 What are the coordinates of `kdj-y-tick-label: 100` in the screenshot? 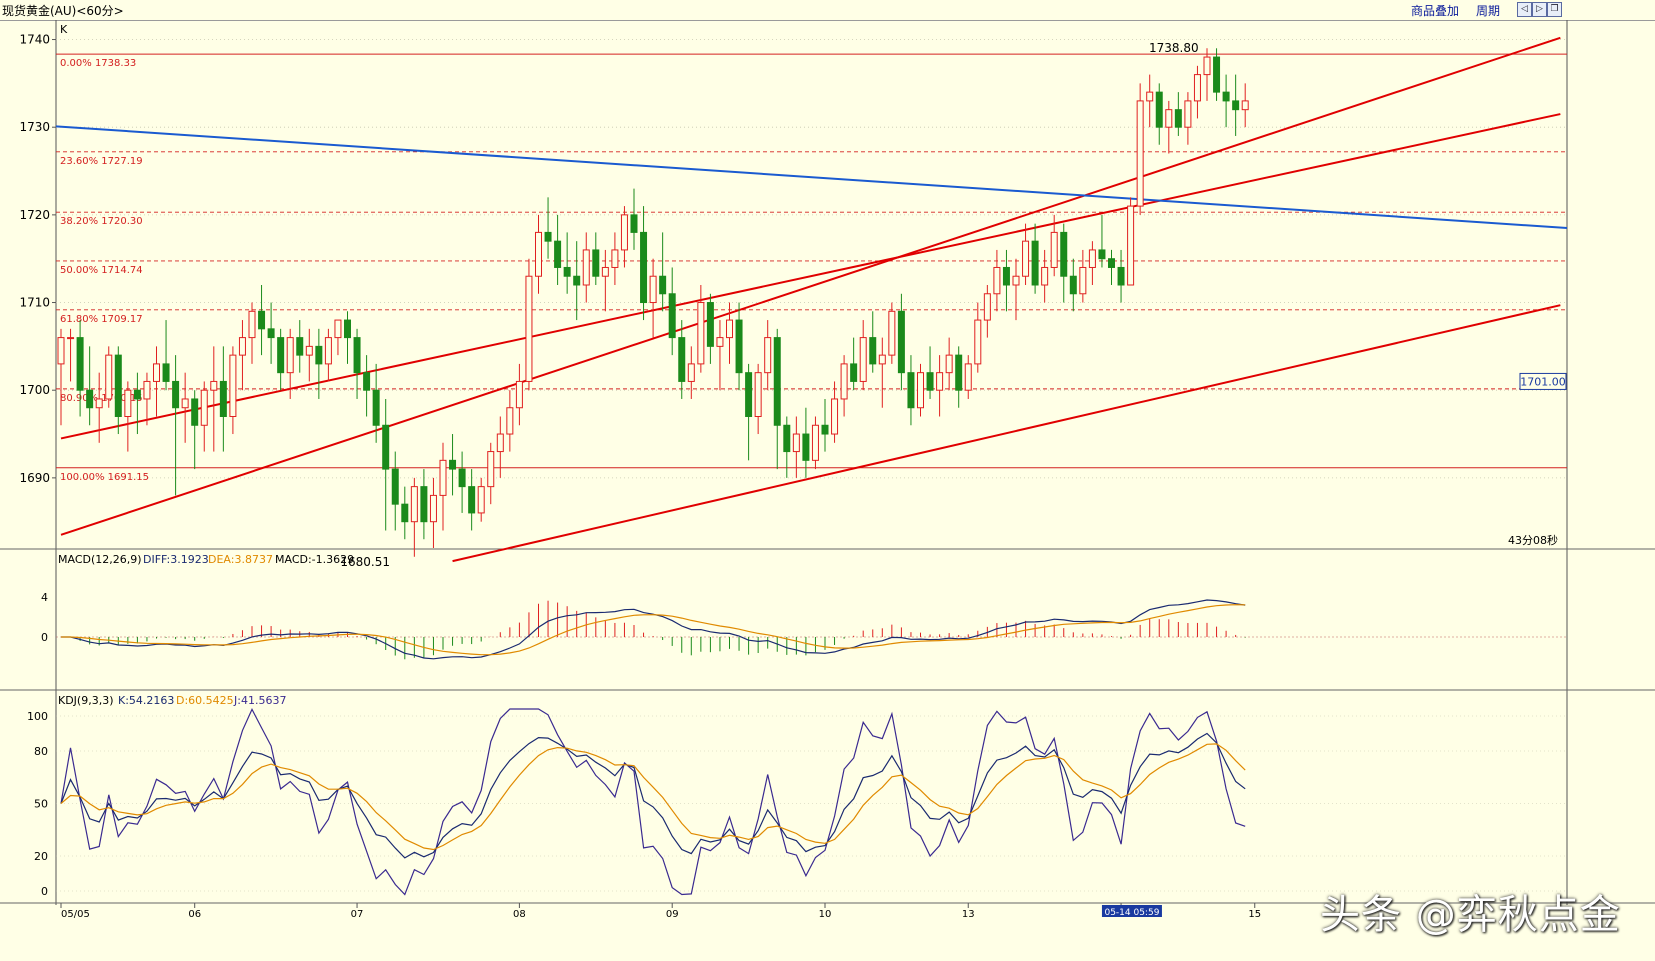 It's located at (37, 716).